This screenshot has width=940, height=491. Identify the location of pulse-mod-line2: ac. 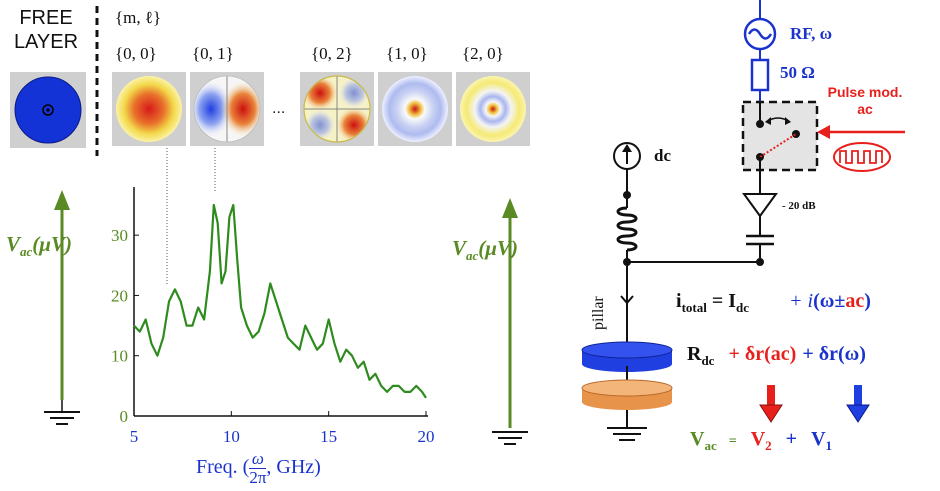
(865, 109).